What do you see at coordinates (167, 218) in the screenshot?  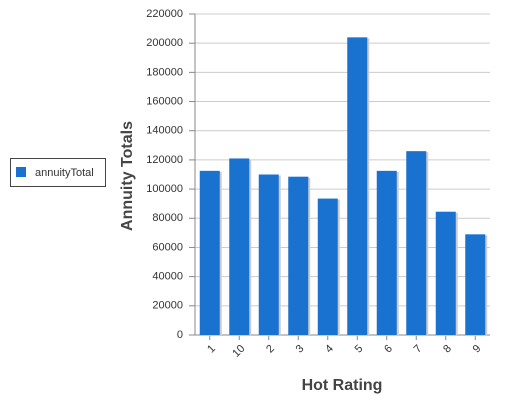 I see `y-tick-label: 80000` at bounding box center [167, 218].